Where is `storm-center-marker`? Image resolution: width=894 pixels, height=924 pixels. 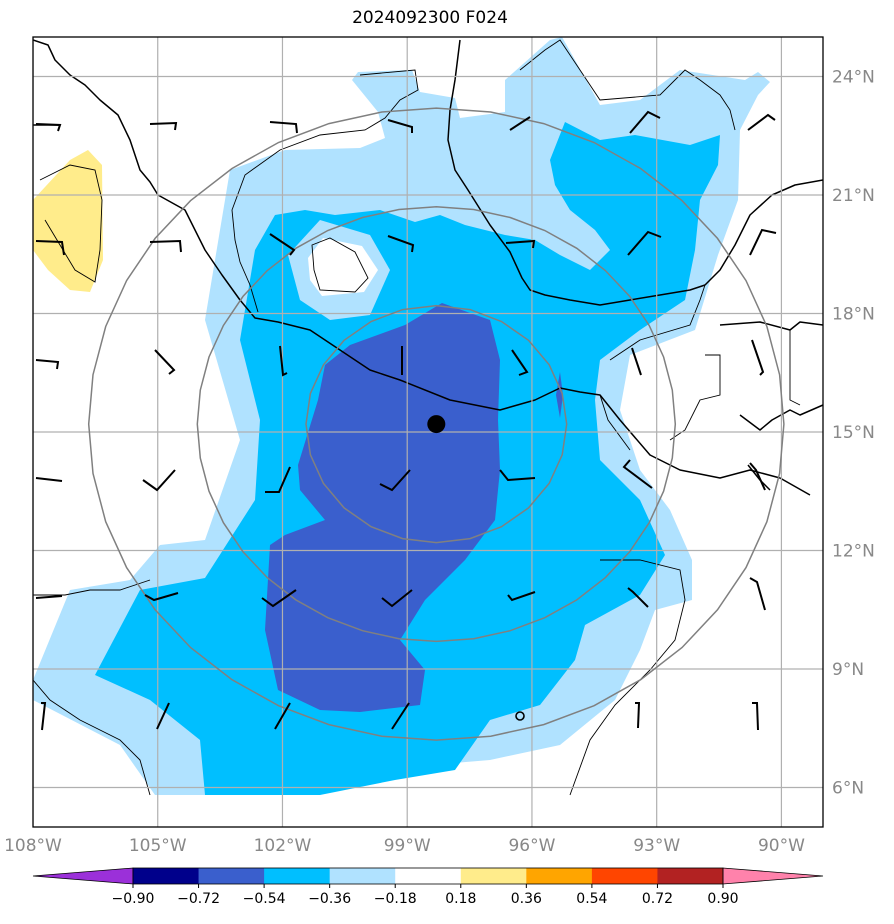
storm-center-marker is located at coordinates (436, 424).